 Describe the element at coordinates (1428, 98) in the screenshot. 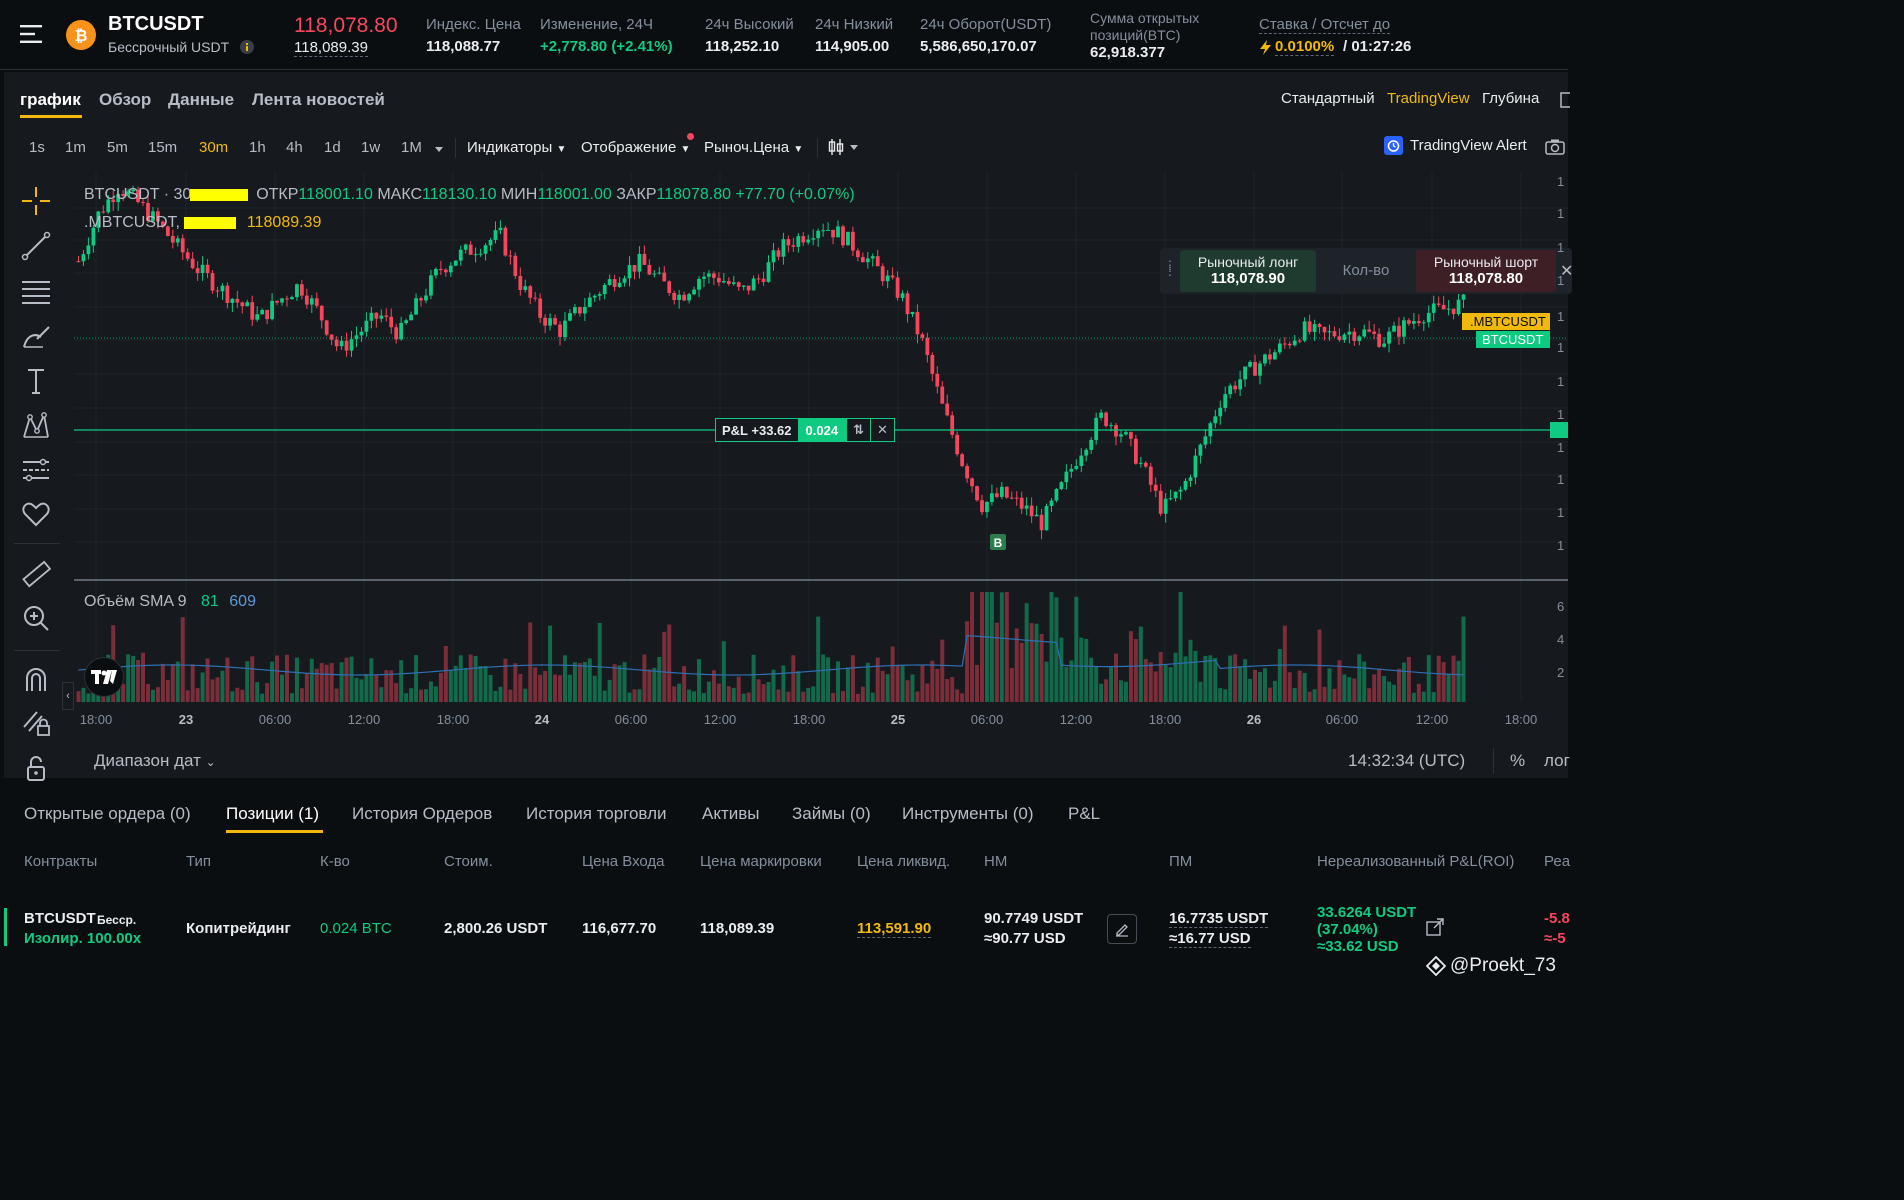

I see `view-tradingview: TradingView` at that location.